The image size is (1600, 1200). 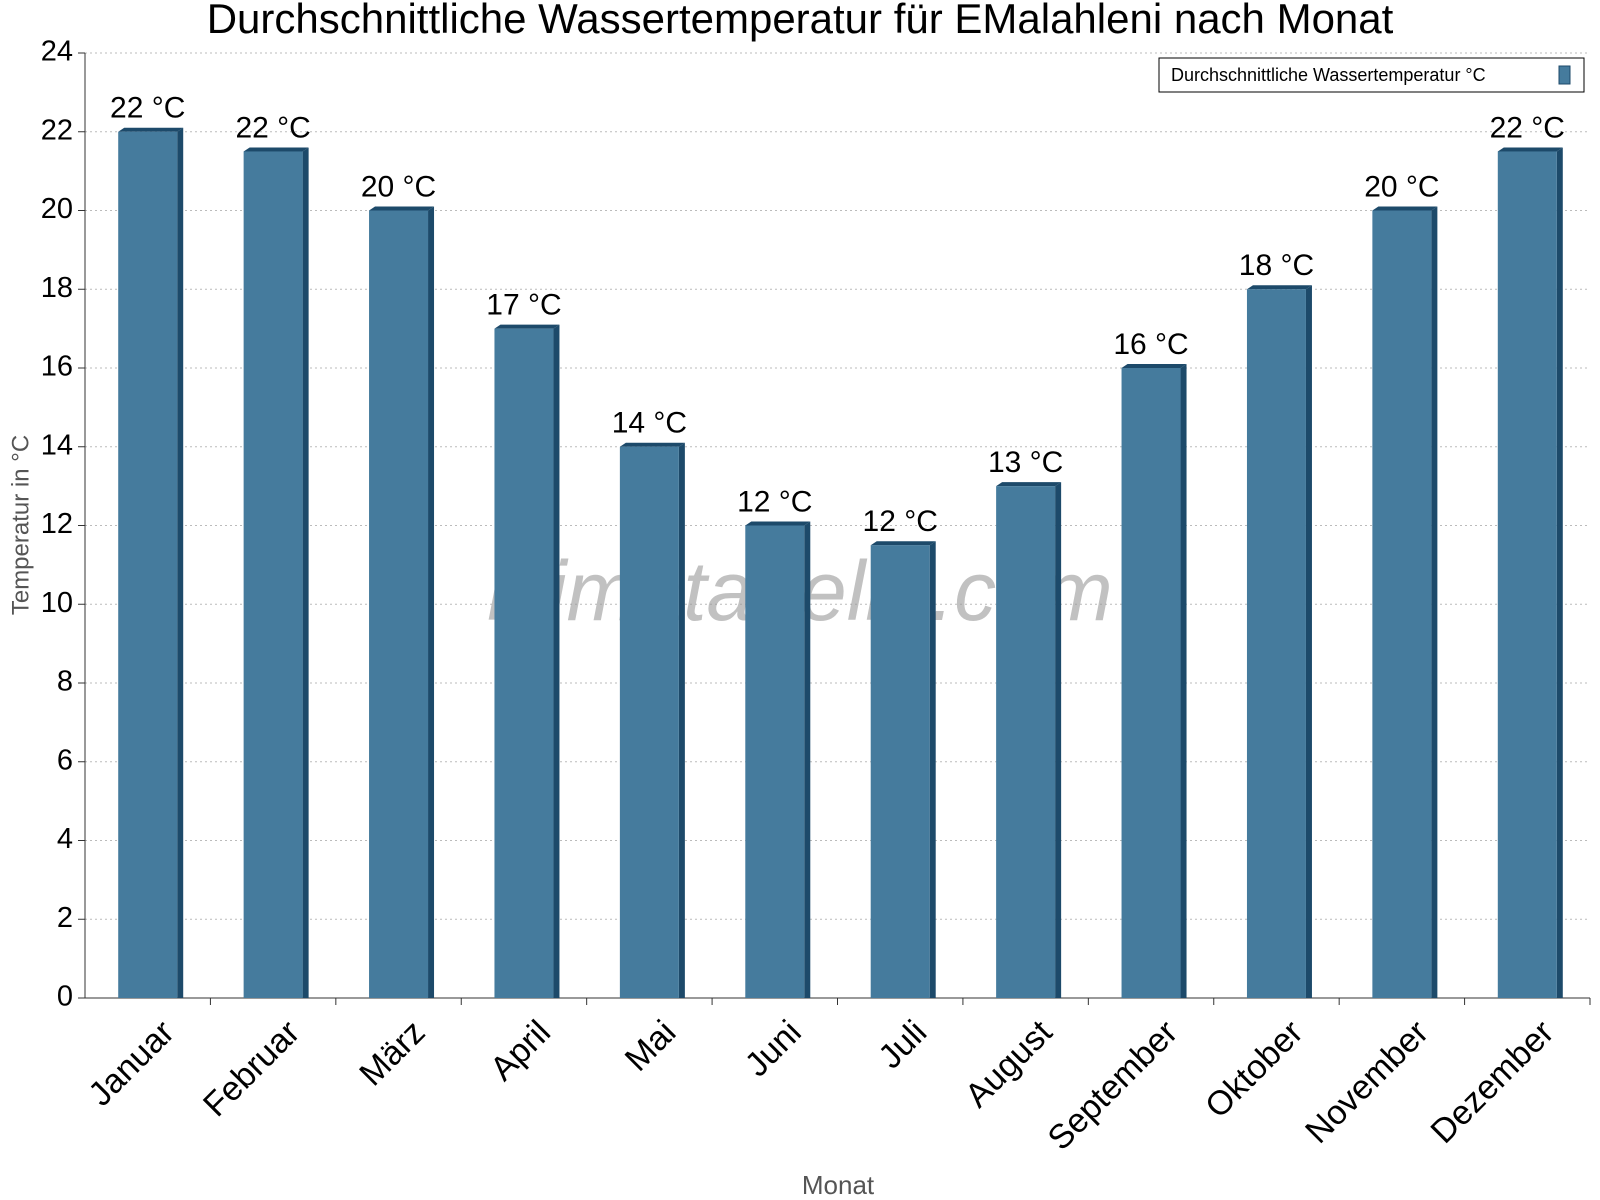 I want to click on x-tick-label: April, so click(x=520, y=1050).